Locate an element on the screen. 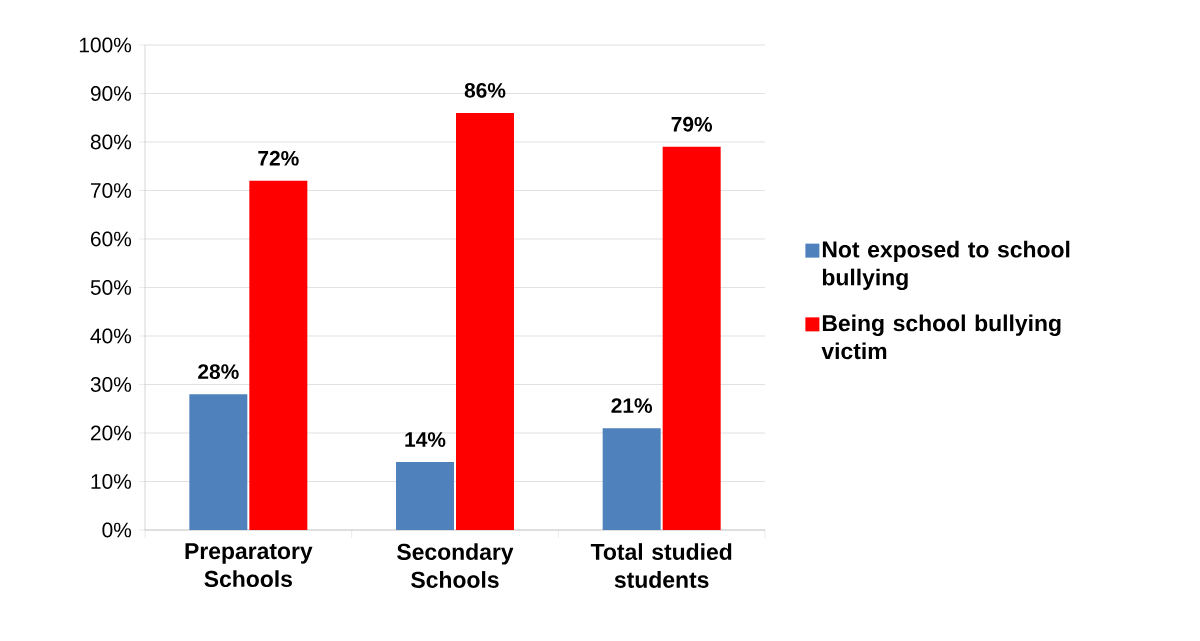 This screenshot has width=1200, height=641. y-tick-label: 40% is located at coordinates (111, 336).